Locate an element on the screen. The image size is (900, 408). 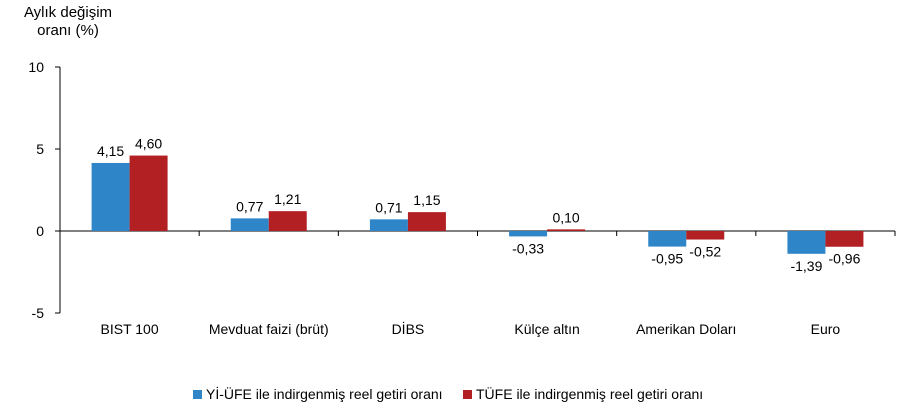
legend-swatch-tufe is located at coordinates (467, 394).